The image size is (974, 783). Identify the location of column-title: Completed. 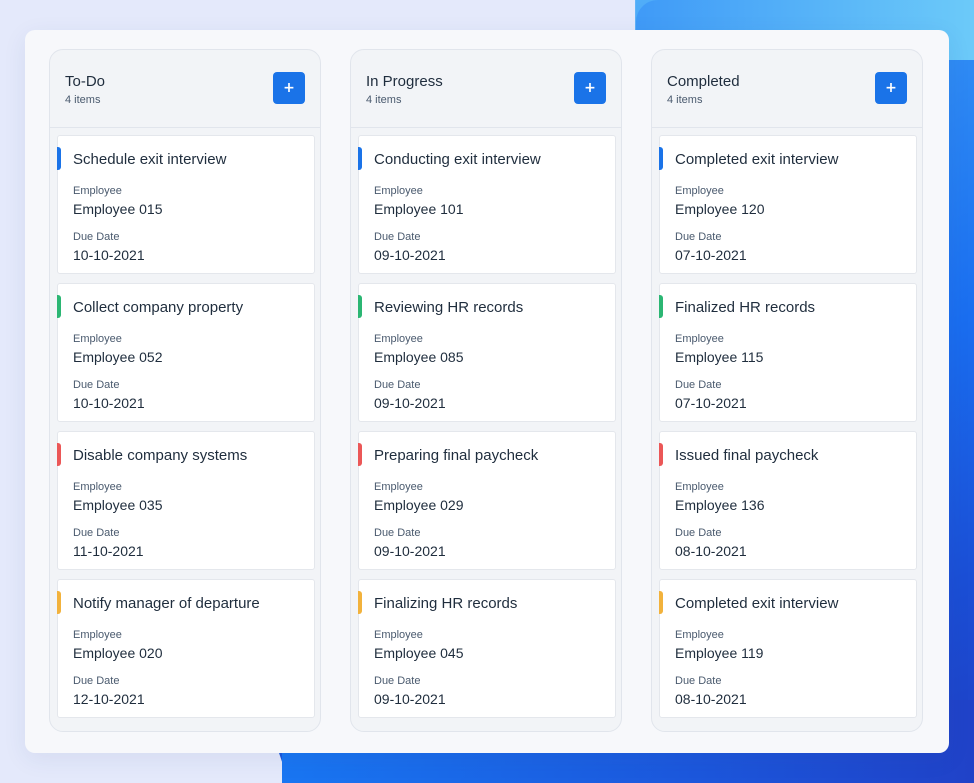
(703, 81).